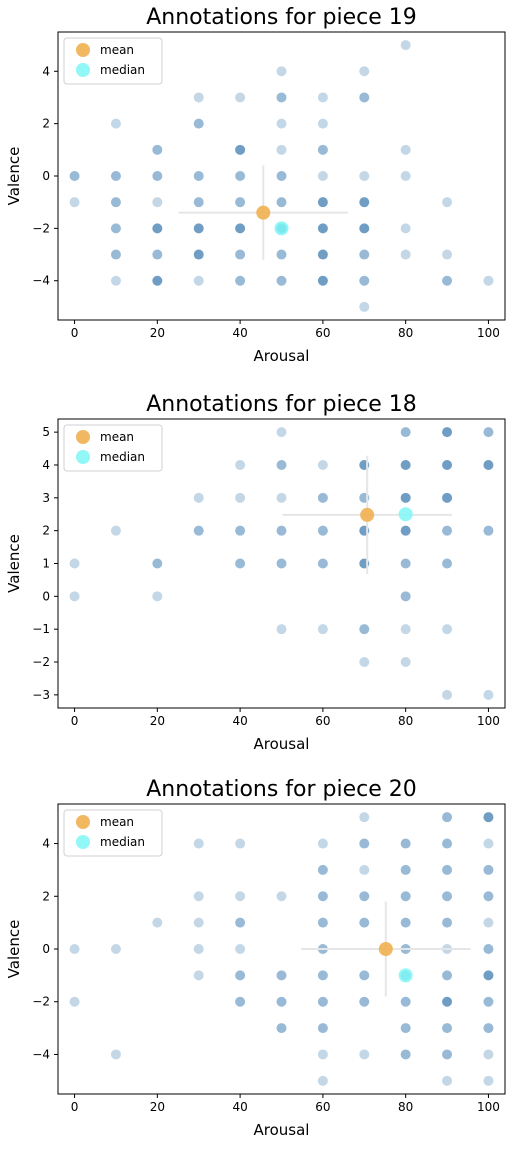 The height and width of the screenshot is (1162, 512). Describe the element at coordinates (83, 457) in the screenshot. I see `legend-median-marker` at that location.